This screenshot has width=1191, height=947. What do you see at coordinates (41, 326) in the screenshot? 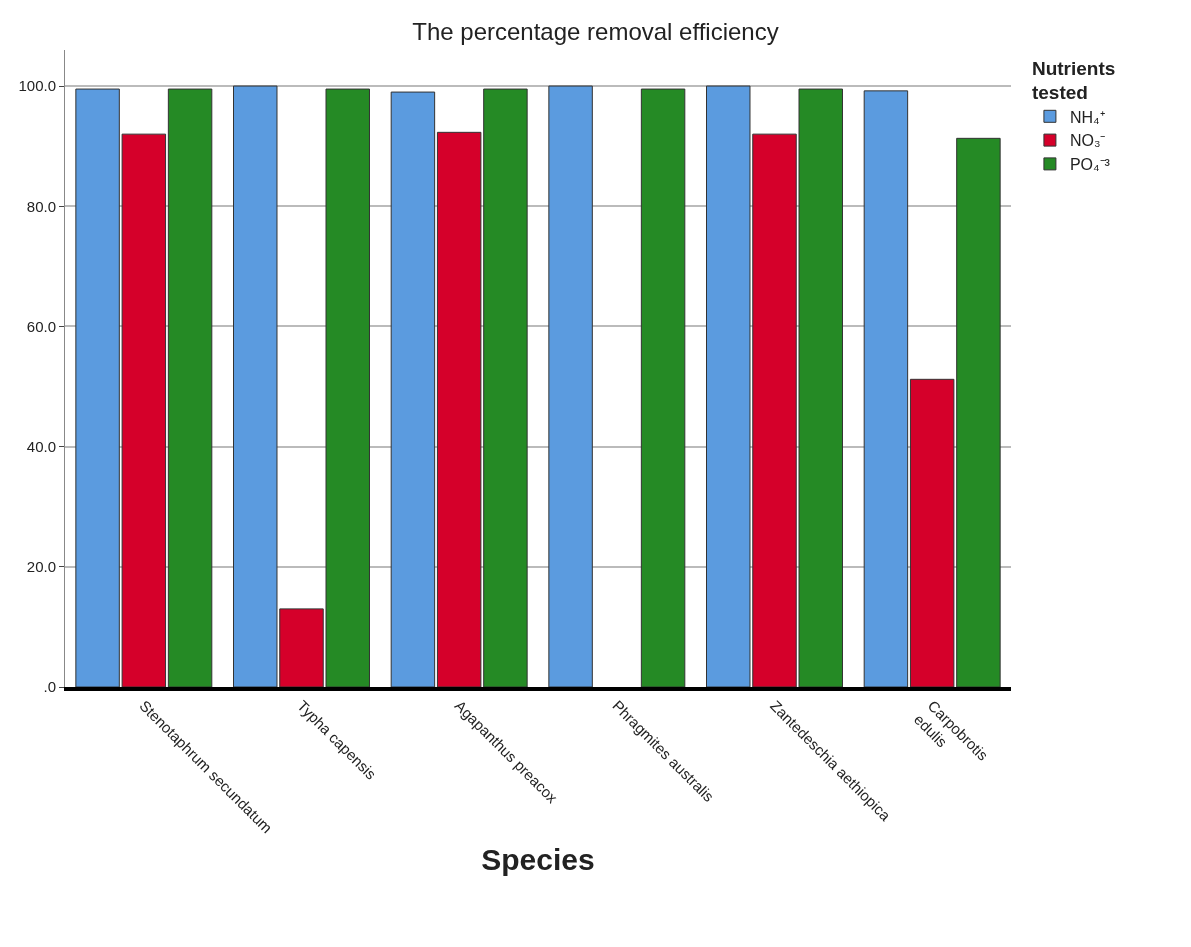
I see `y-tick-label: 60.0` at bounding box center [41, 326].